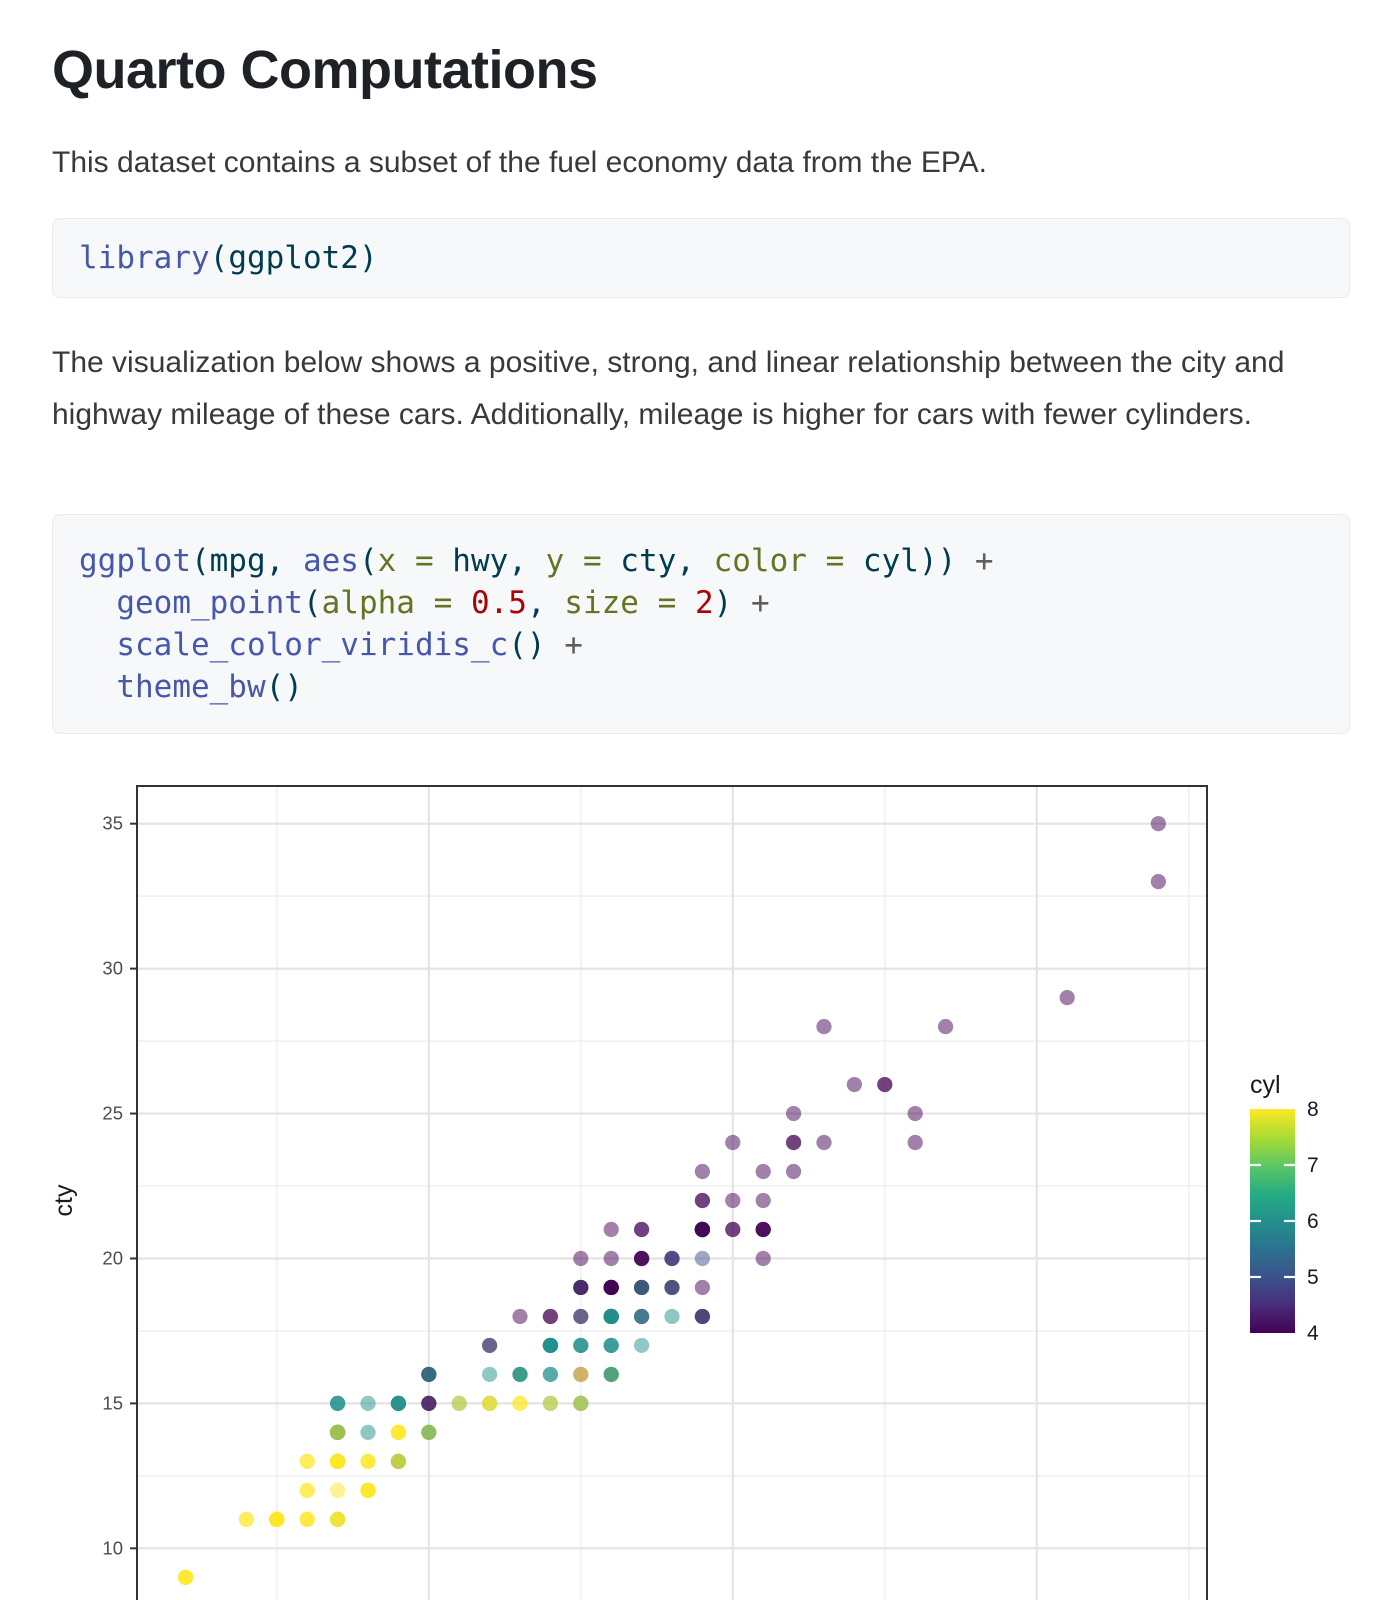  What do you see at coordinates (112, 1547) in the screenshot?
I see `svg-text: 10` at bounding box center [112, 1547].